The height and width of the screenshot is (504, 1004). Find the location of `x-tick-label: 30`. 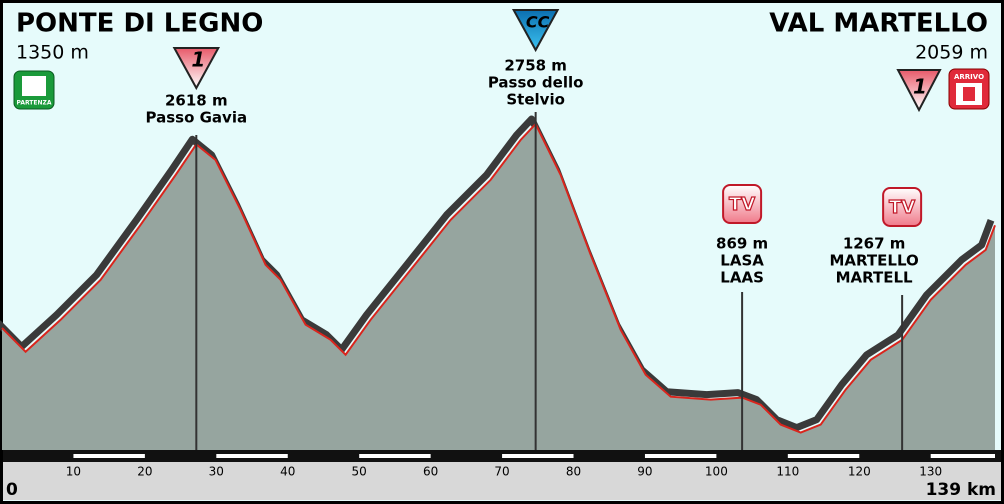

x-tick-label: 30 is located at coordinates (216, 472).